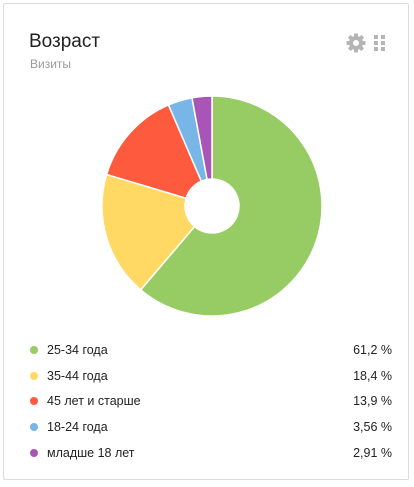 The width and height of the screenshot is (414, 487). Describe the element at coordinates (372, 427) in the screenshot. I see `legend-value: 3,56 %` at that location.